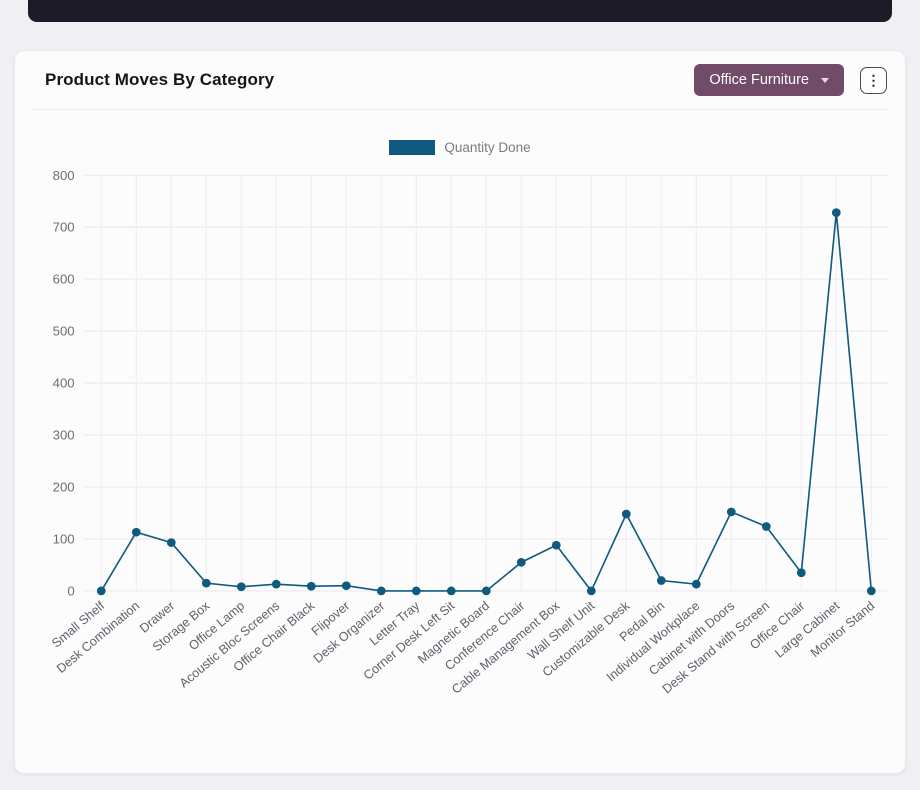  What do you see at coordinates (160, 79) in the screenshot?
I see `card-title: Product Moves By Category` at bounding box center [160, 79].